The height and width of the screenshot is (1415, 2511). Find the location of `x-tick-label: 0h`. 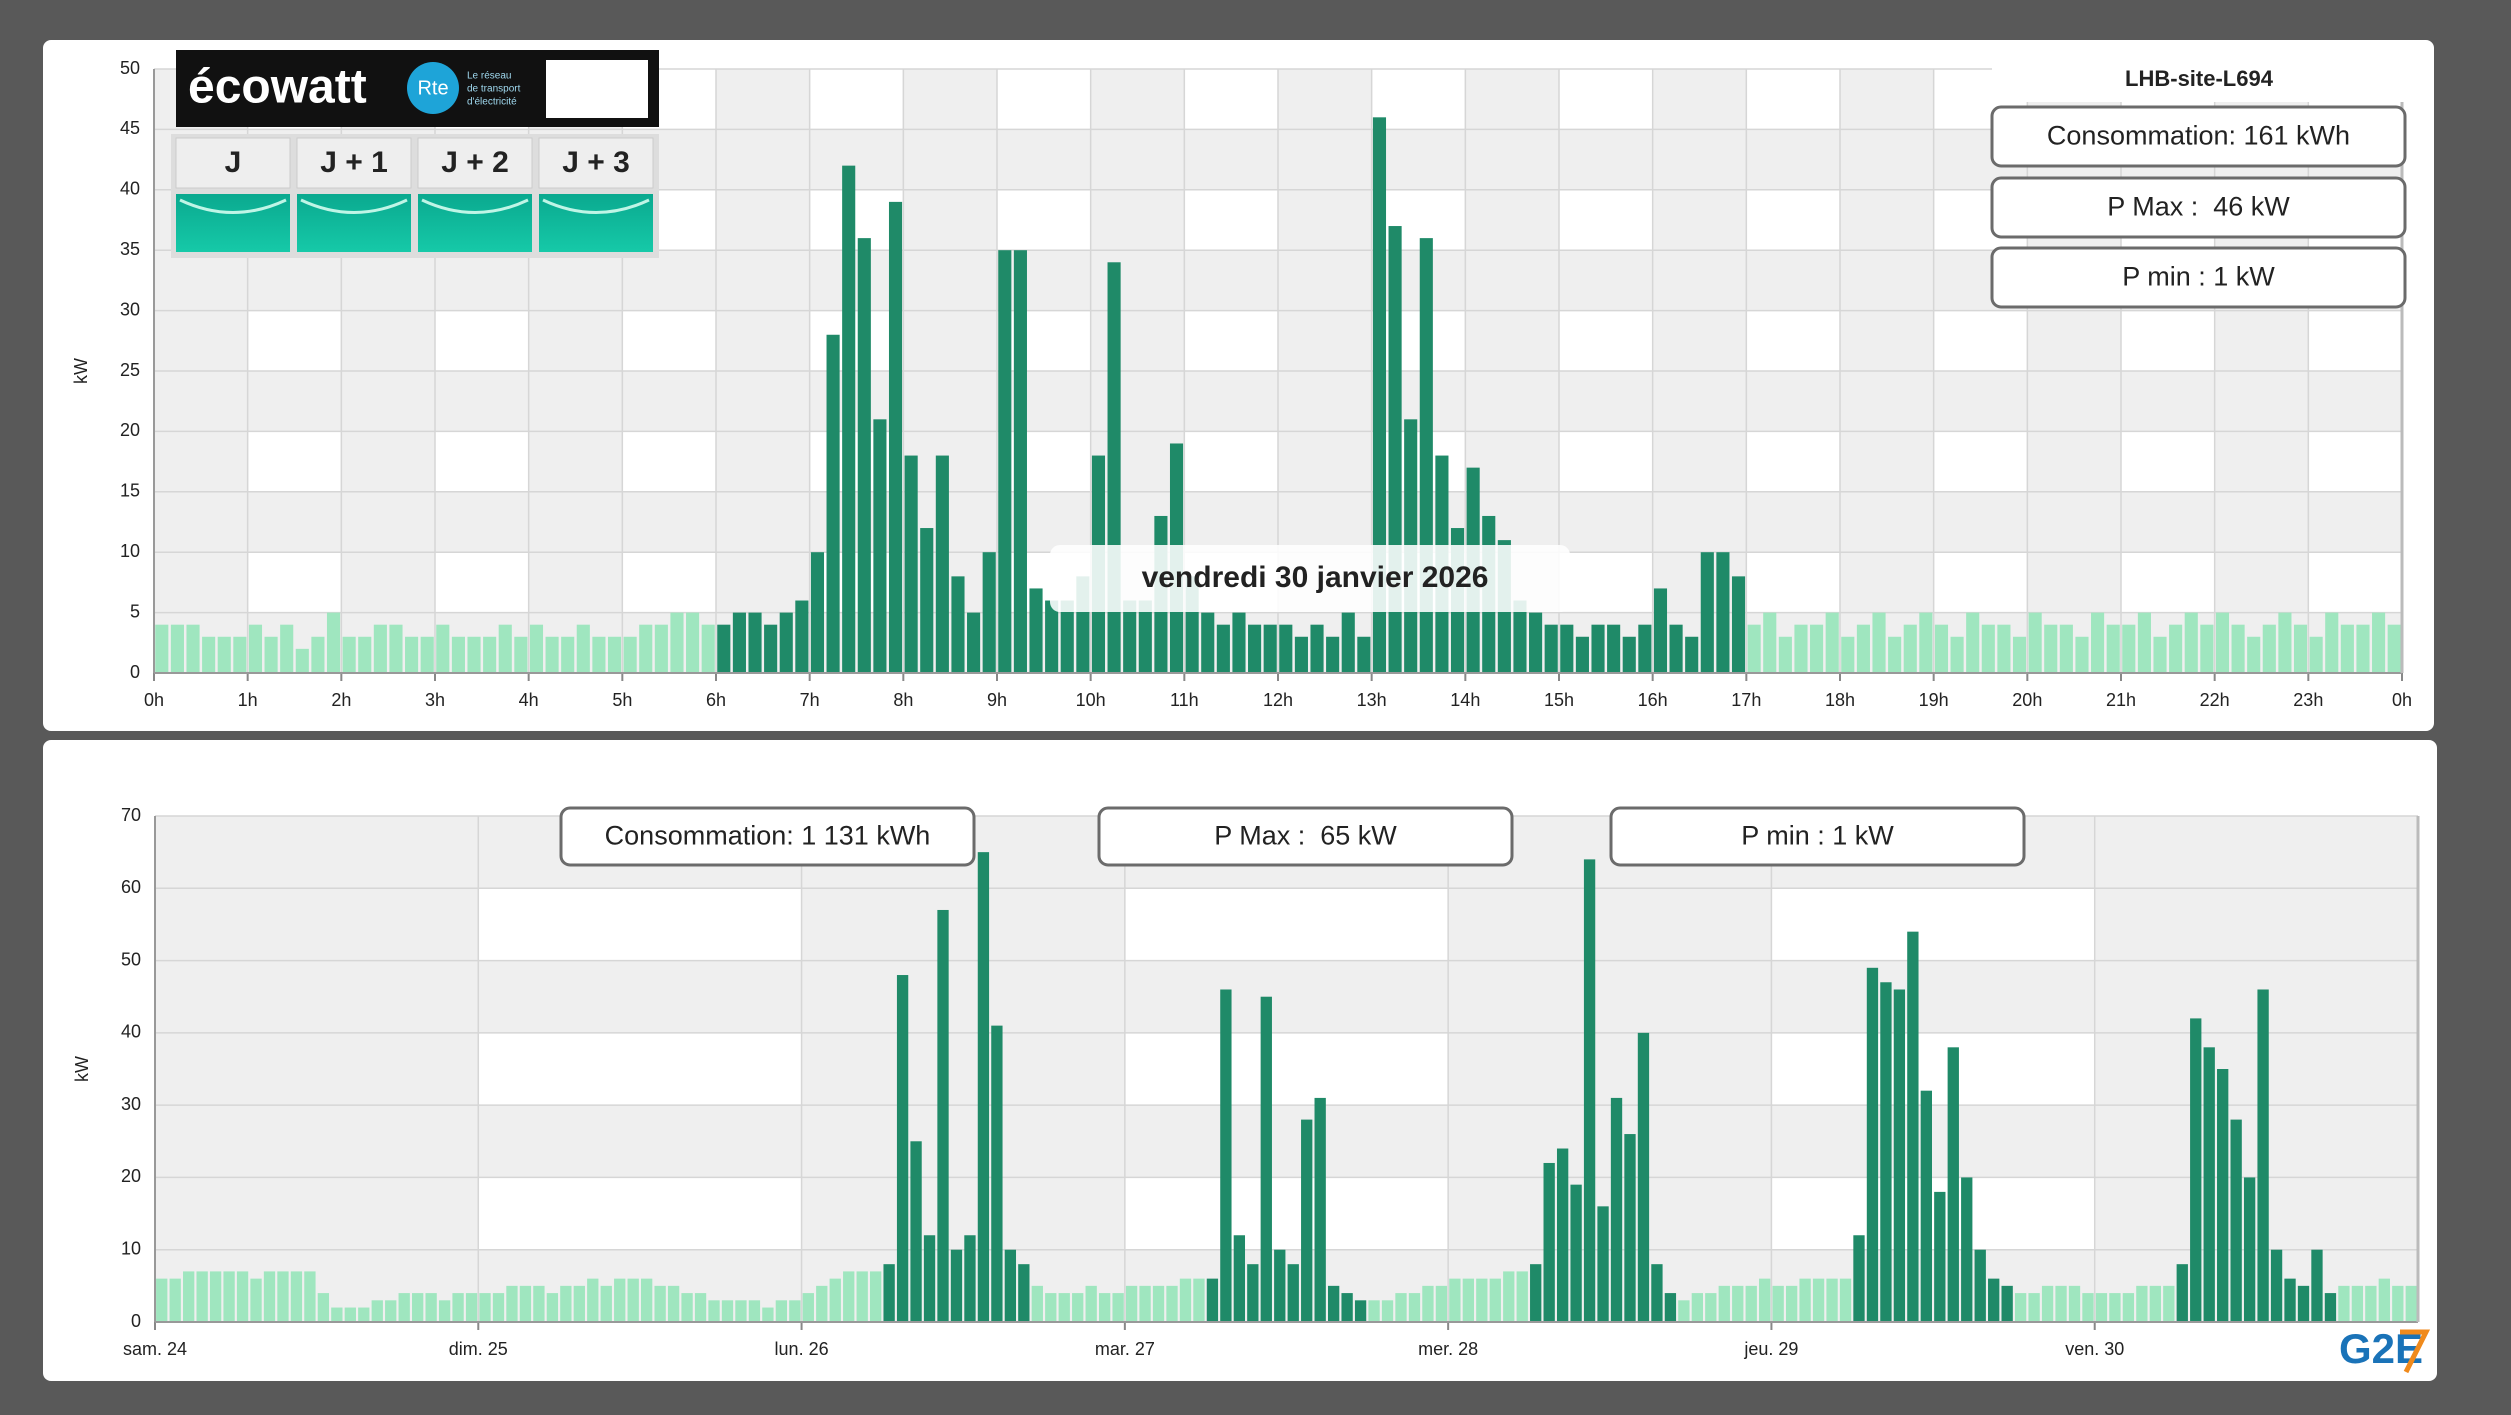

x-tick-label: 0h is located at coordinates (154, 700).